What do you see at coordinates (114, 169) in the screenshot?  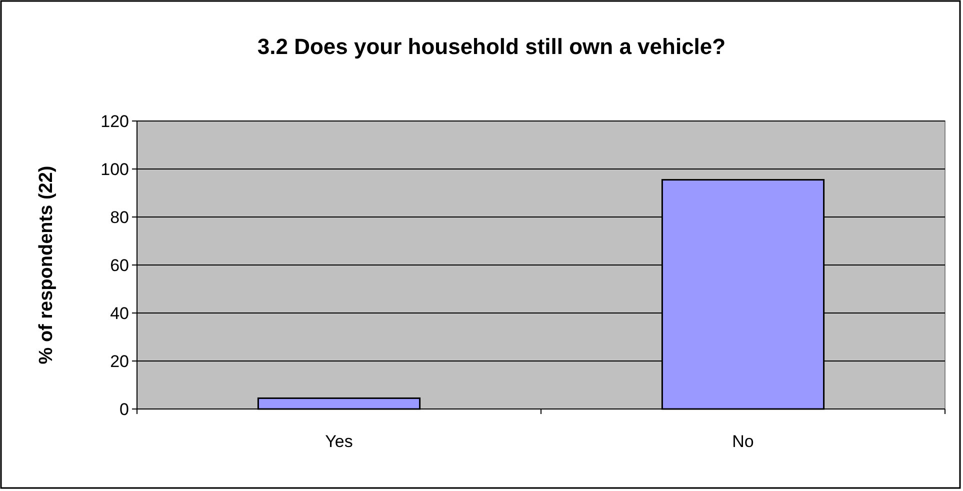 I see `y-tick-label: 100` at bounding box center [114, 169].